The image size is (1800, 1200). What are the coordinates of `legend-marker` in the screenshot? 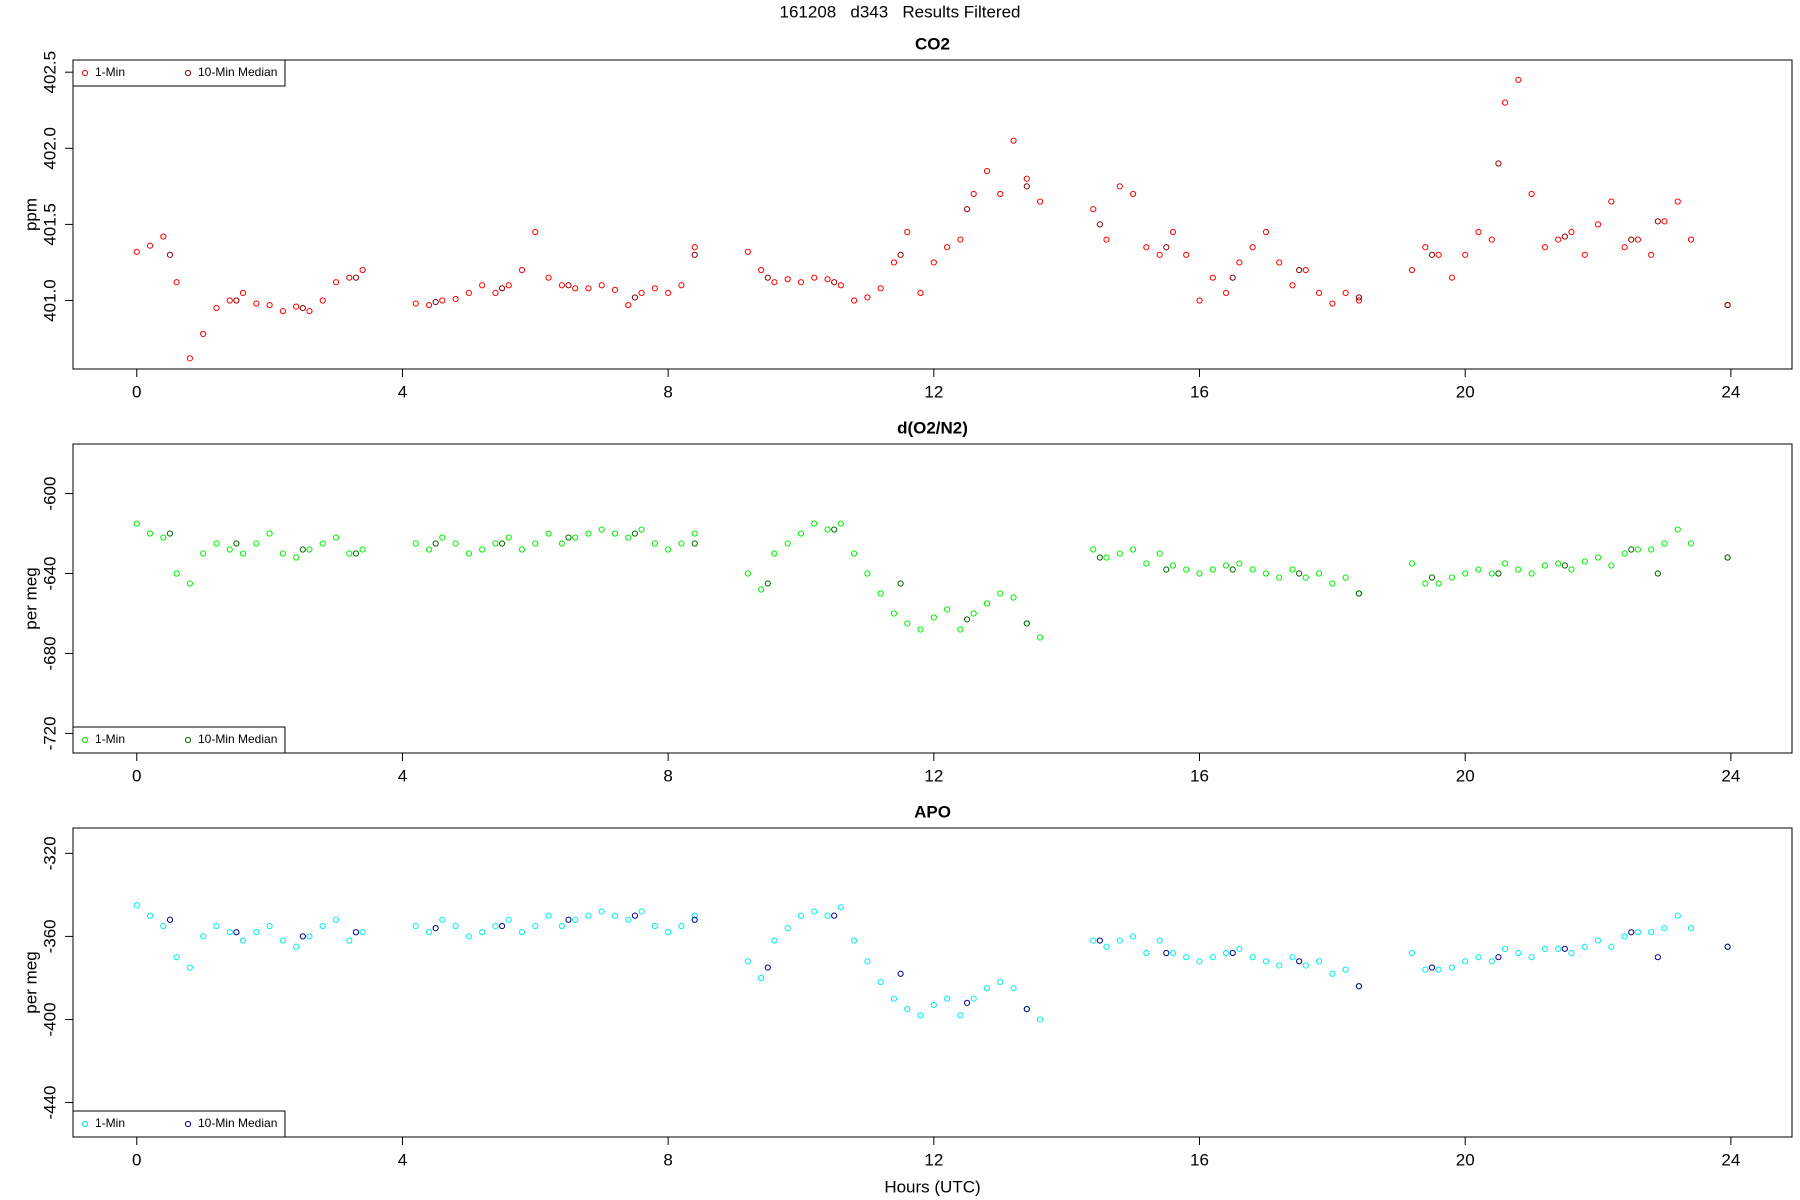 It's located at (85, 73).